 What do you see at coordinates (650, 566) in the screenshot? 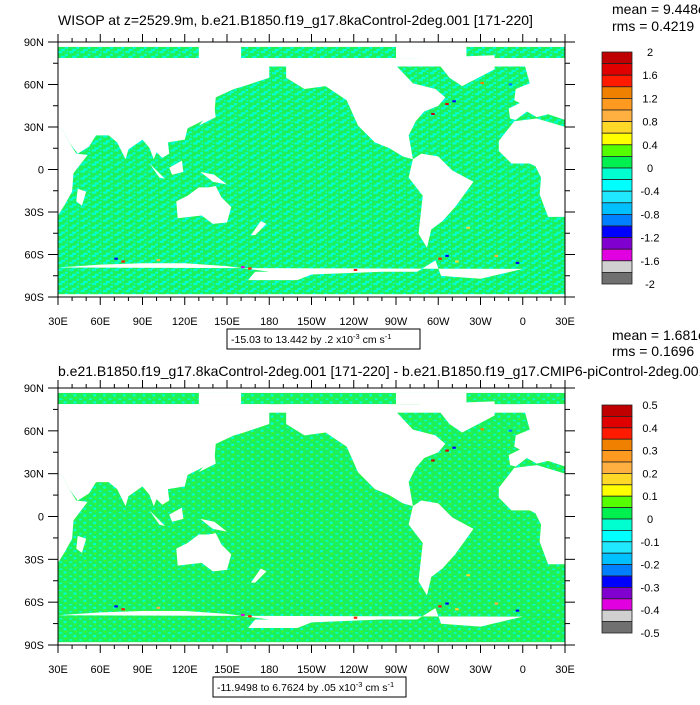
I see `colorbar-label: -0.2` at bounding box center [650, 566].